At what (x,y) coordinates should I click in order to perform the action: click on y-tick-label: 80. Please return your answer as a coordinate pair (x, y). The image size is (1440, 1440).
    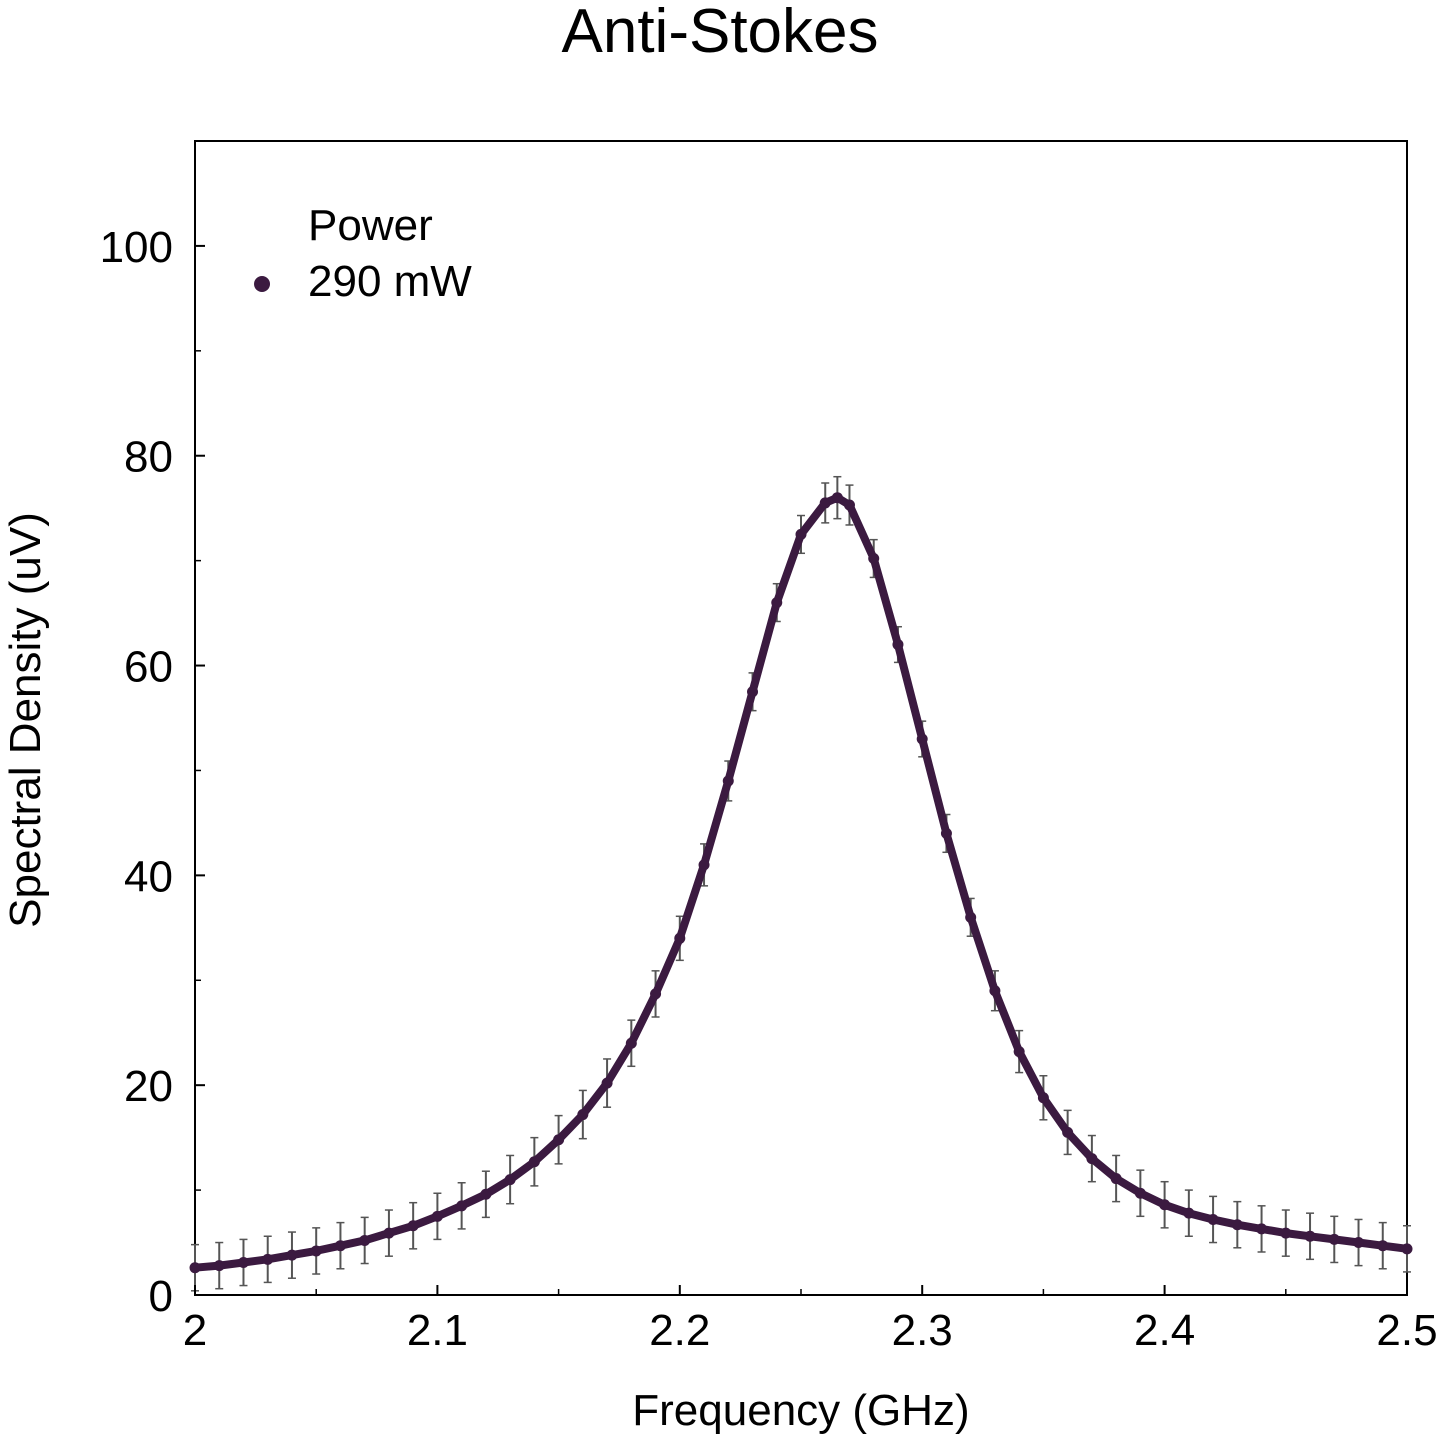
    Looking at the image, I should click on (148, 457).